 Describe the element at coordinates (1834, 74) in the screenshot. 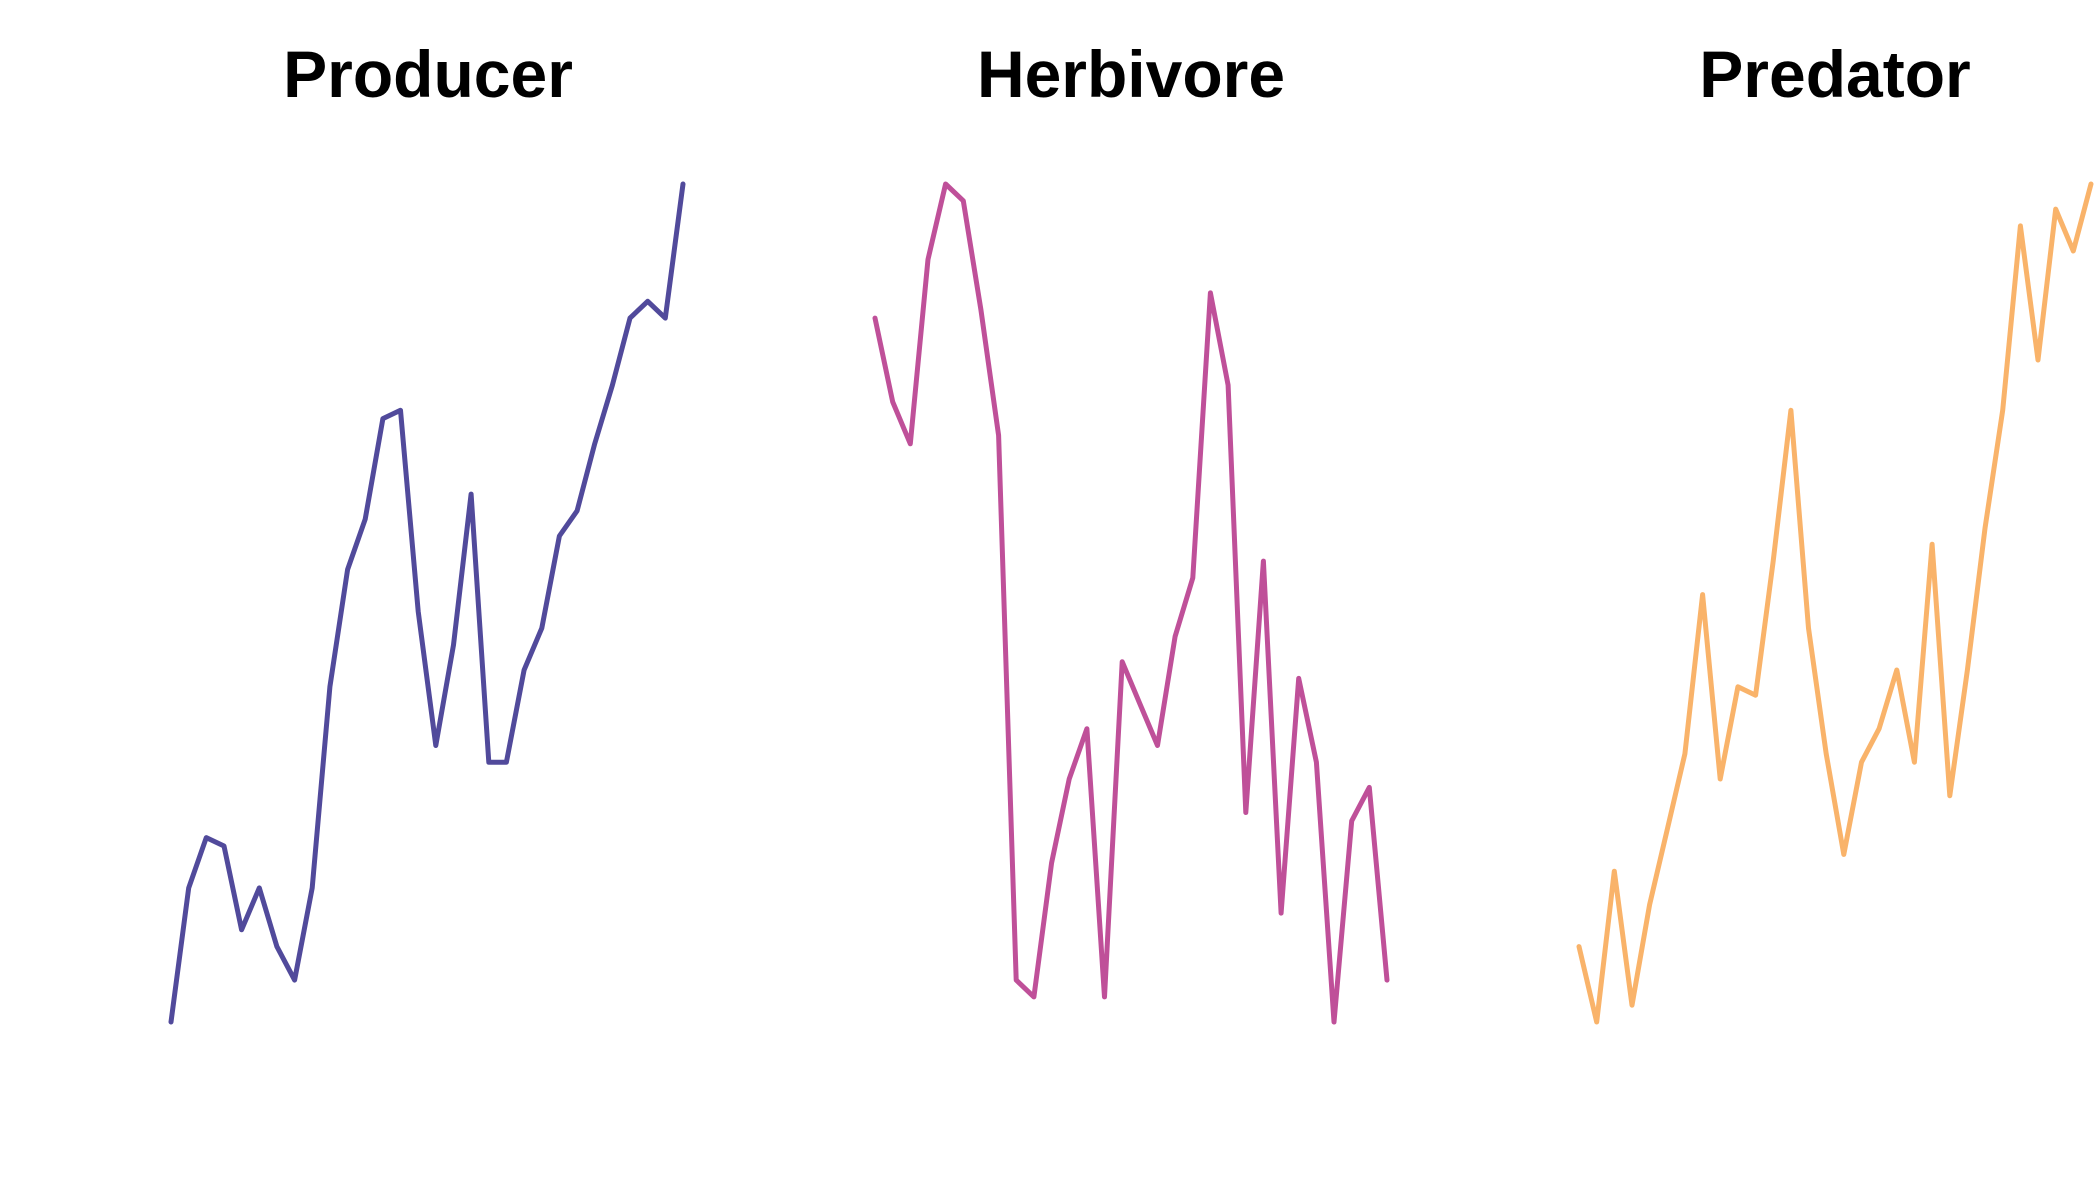

I see `predator-panel-title: Predator` at that location.